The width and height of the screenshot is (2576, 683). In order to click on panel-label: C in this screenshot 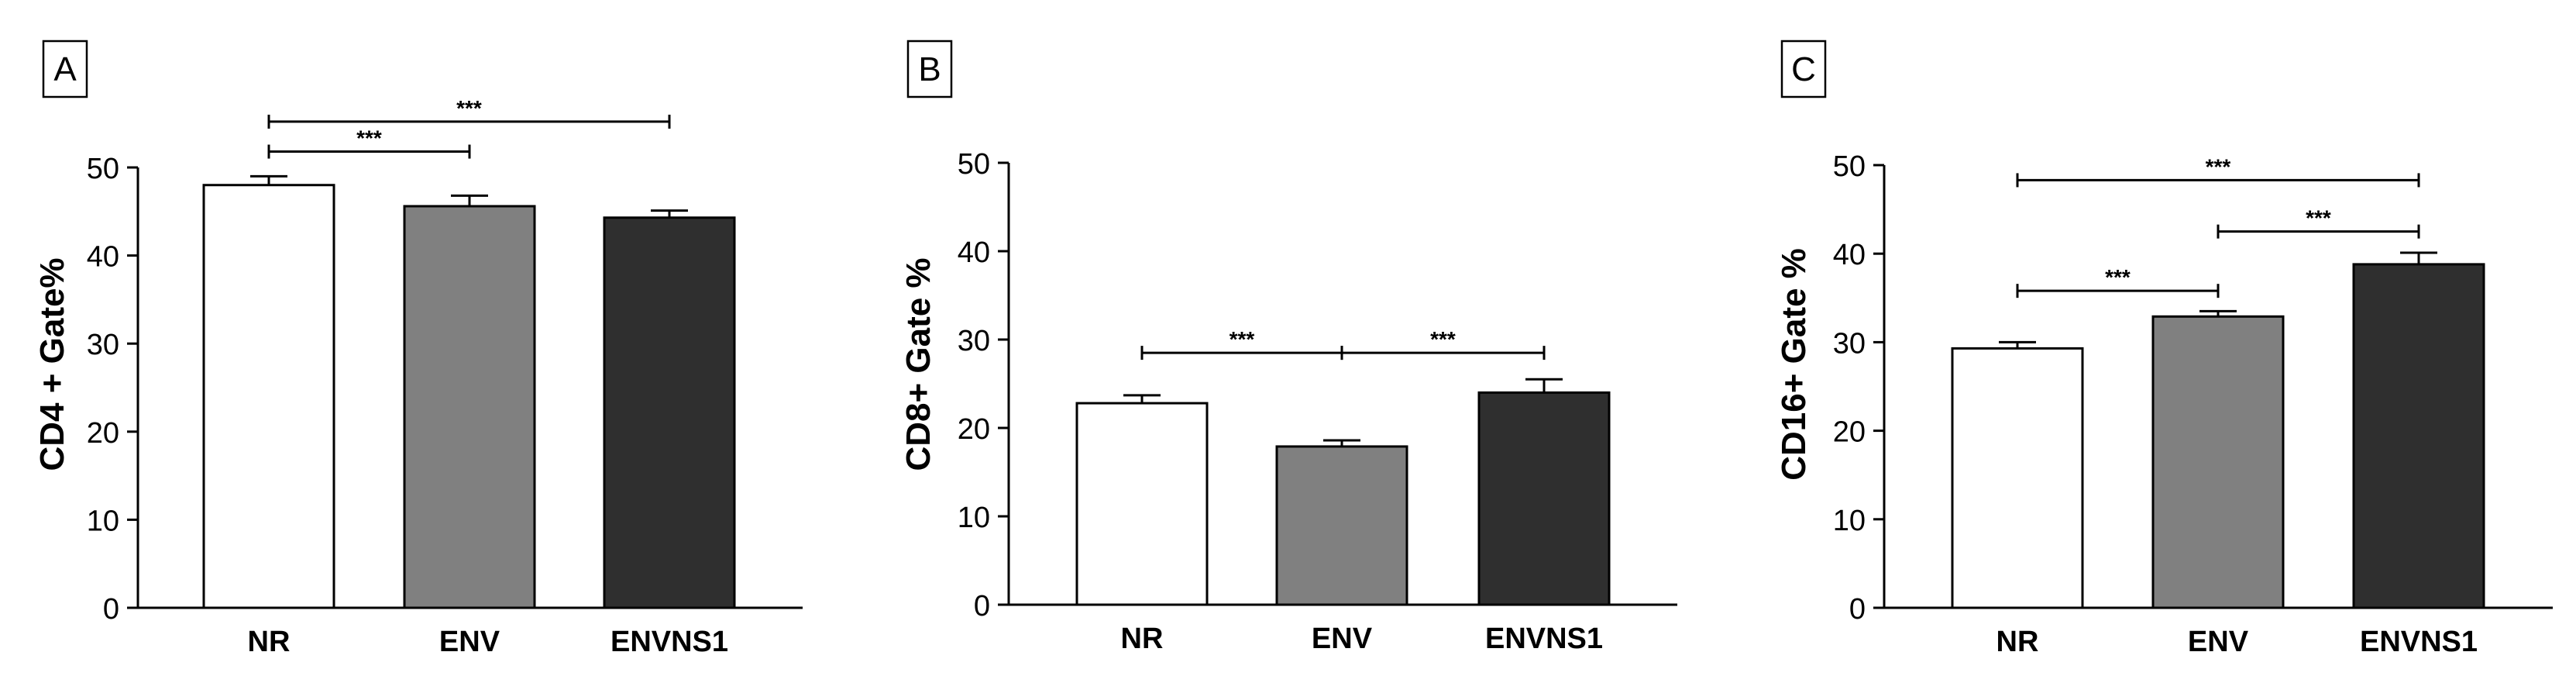, I will do `click(1803, 69)`.